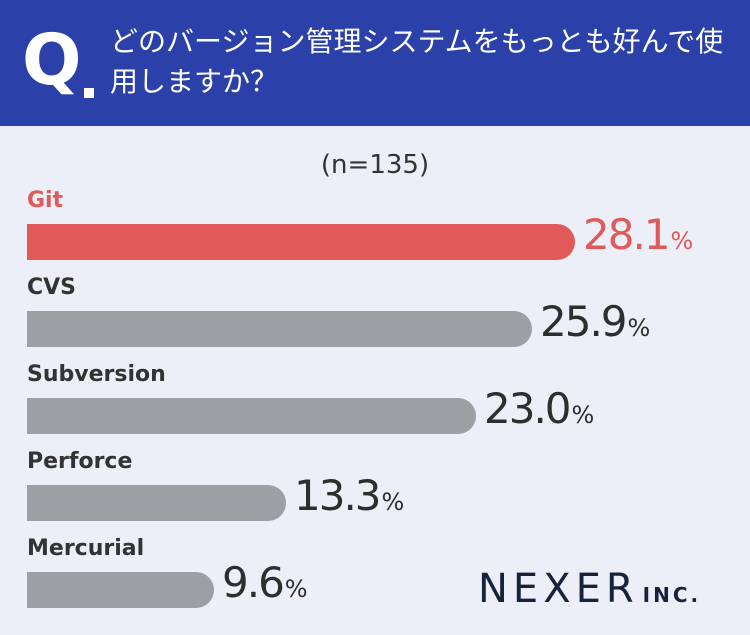  I want to click on value-label: 9.6%, so click(265, 582).